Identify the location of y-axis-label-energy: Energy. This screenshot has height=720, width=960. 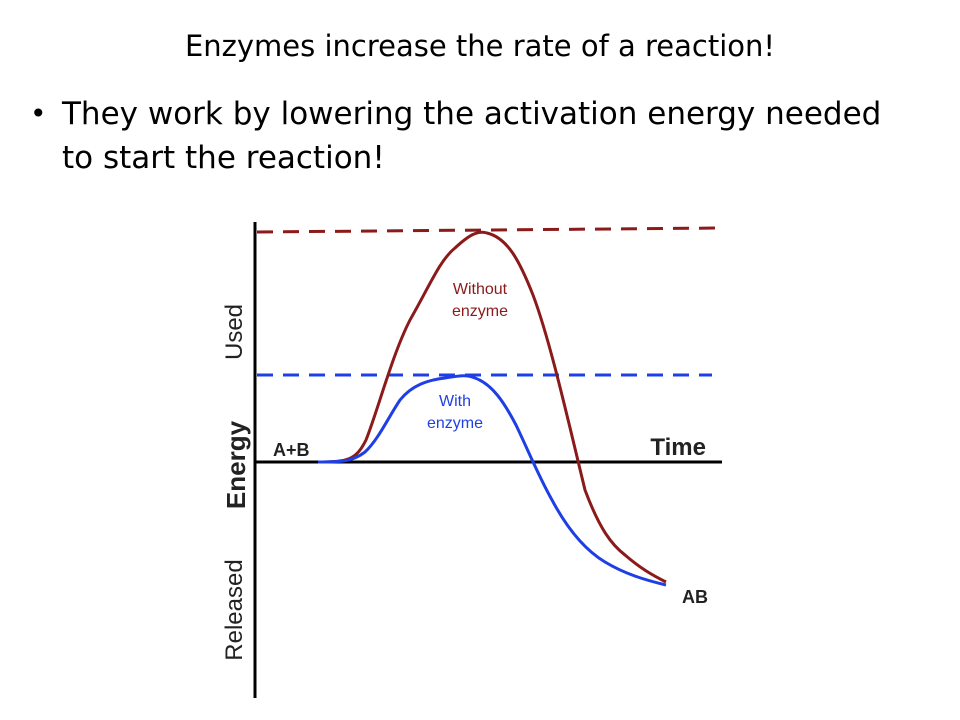
(236, 464).